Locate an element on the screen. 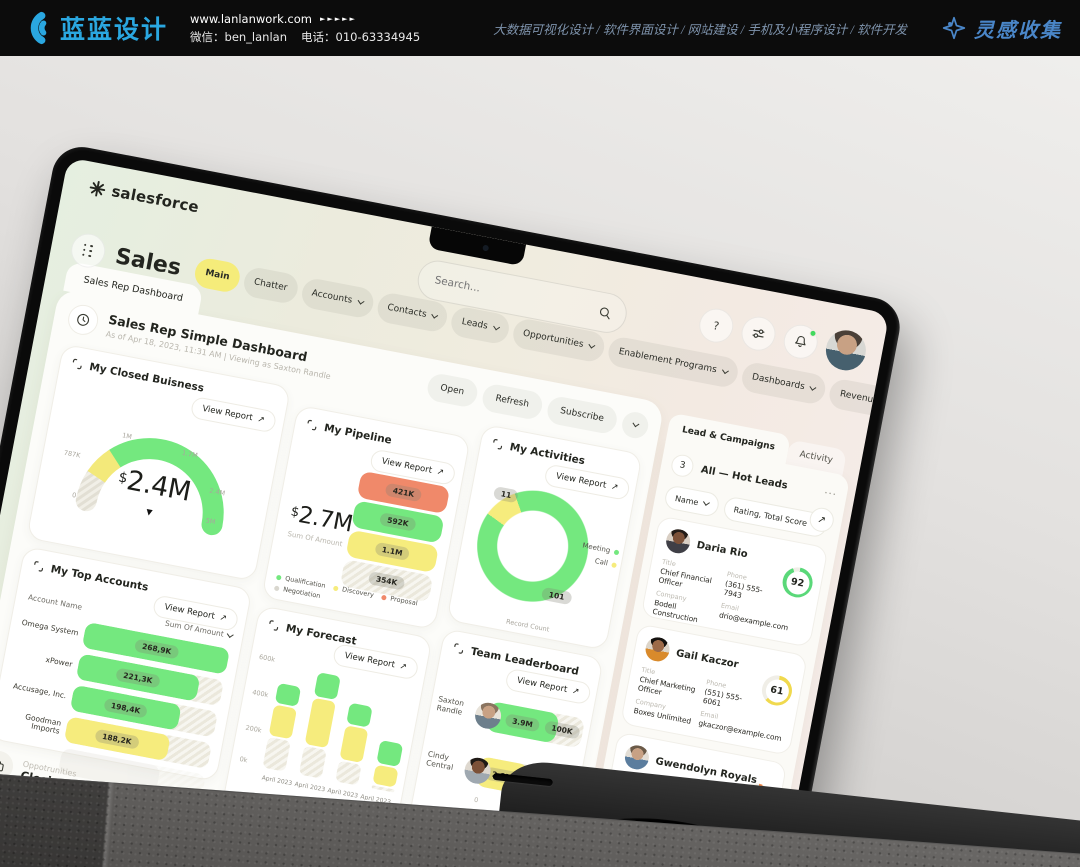  help-button: ? is located at coordinates (716, 325).